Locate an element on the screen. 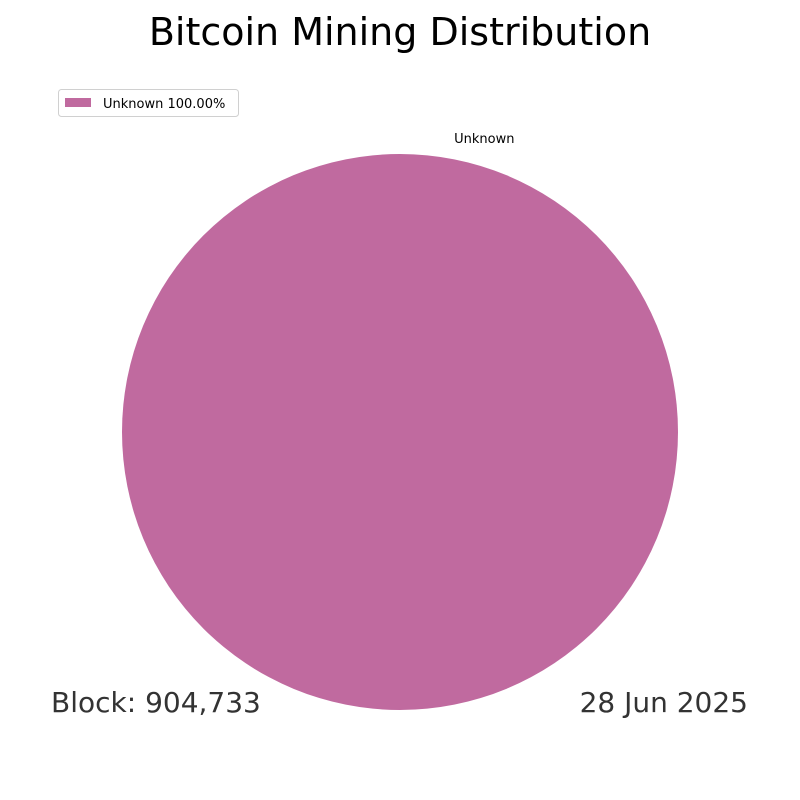 The width and height of the screenshot is (800, 800). block-annotation: Block: 904,733 is located at coordinates (156, 702).